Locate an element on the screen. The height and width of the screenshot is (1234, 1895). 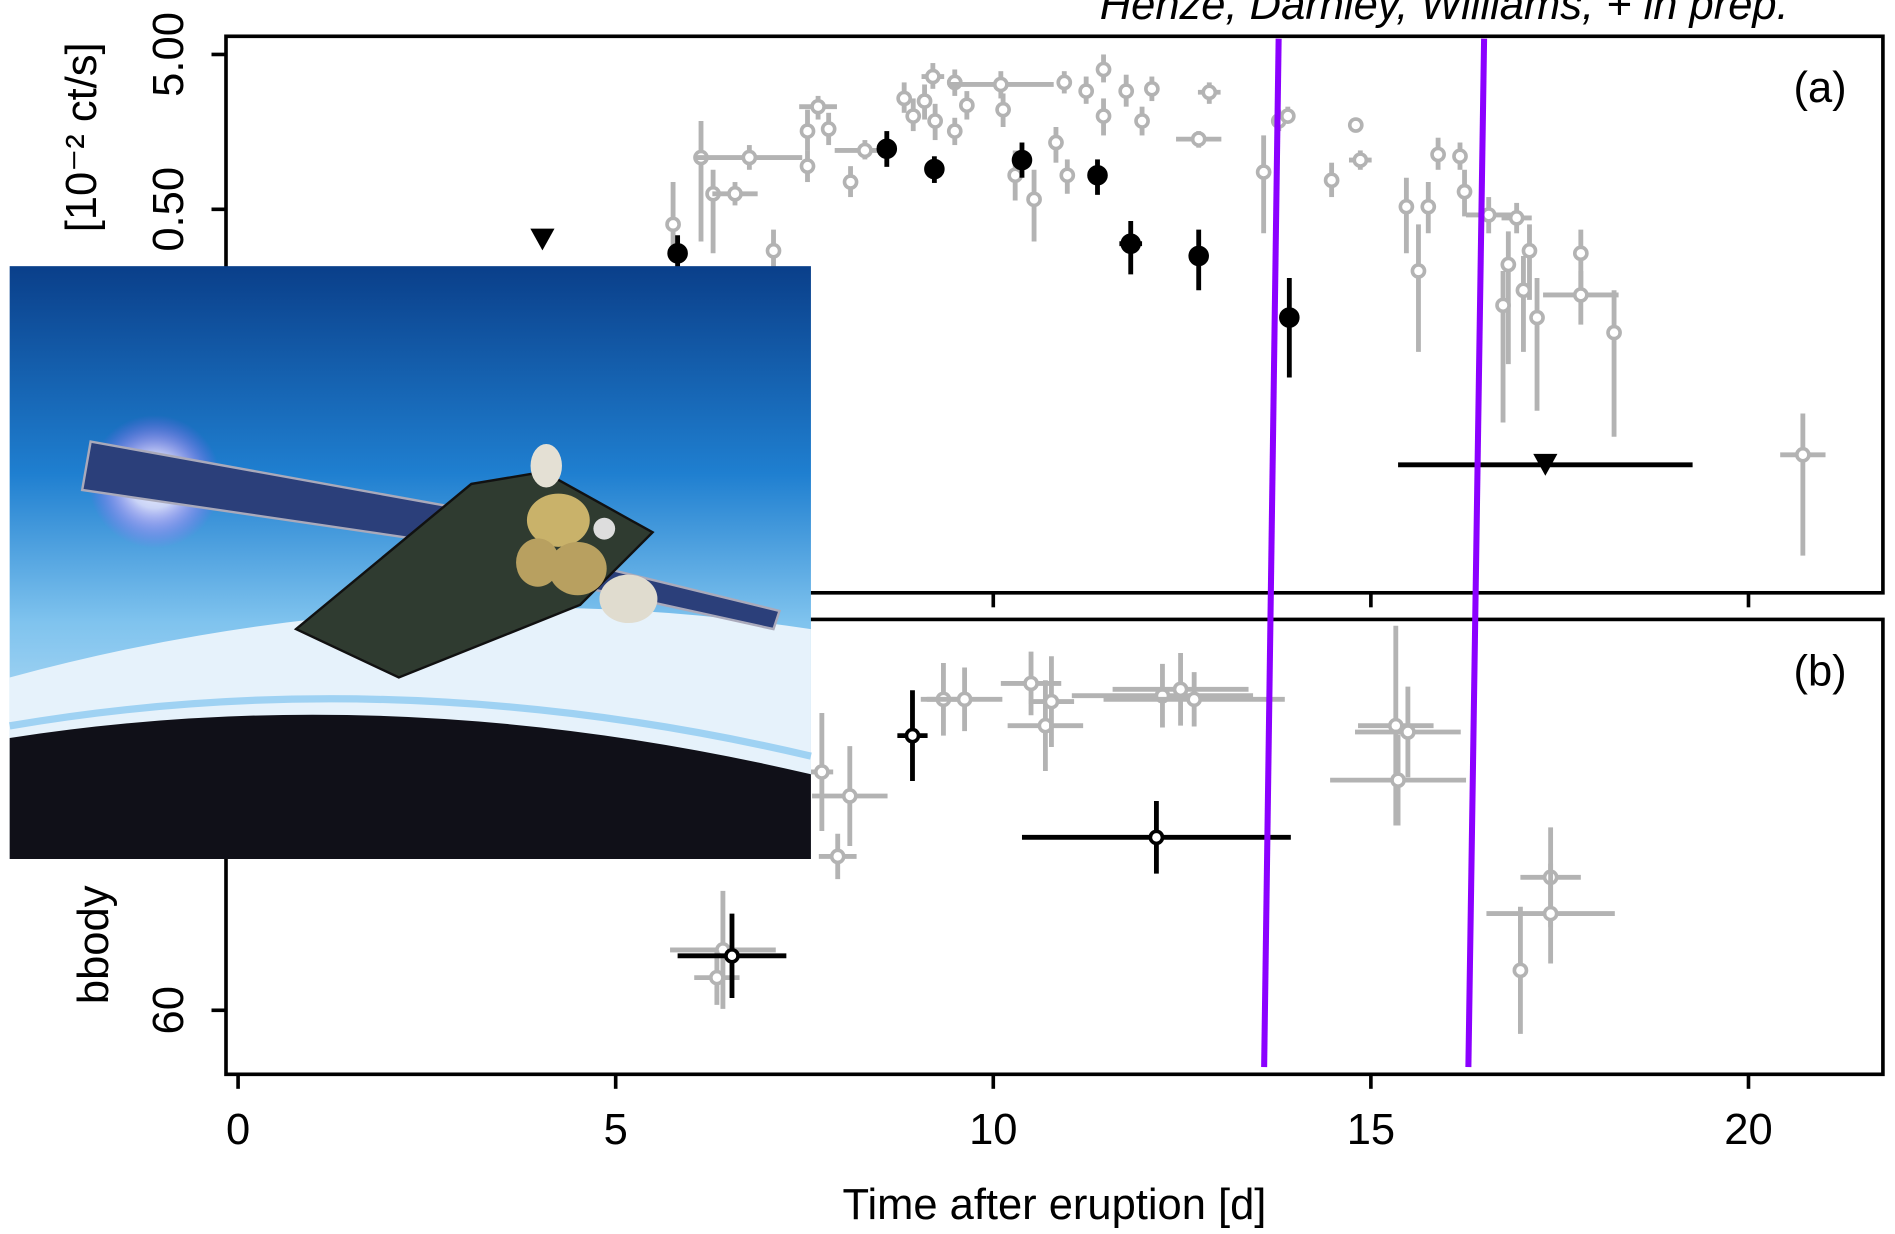
panel-label: (a) is located at coordinates (1819, 88).